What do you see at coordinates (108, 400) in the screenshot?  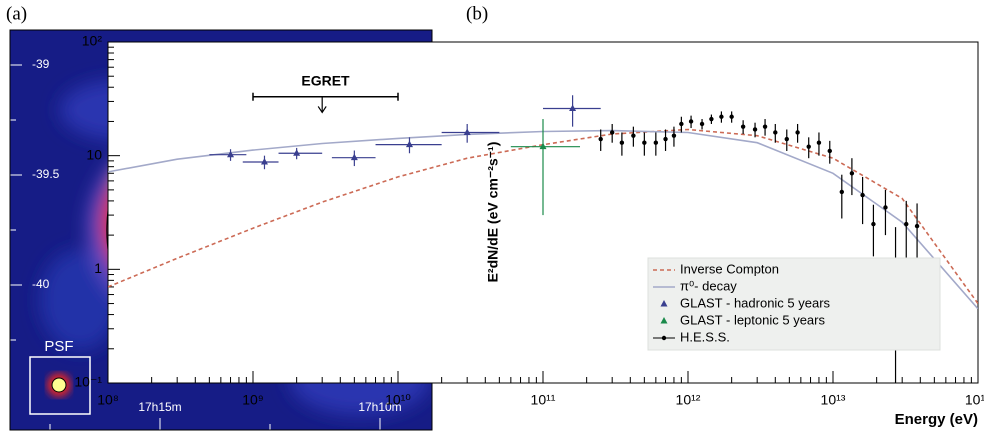 I see `x-tick-label: 10⁸` at bounding box center [108, 400].